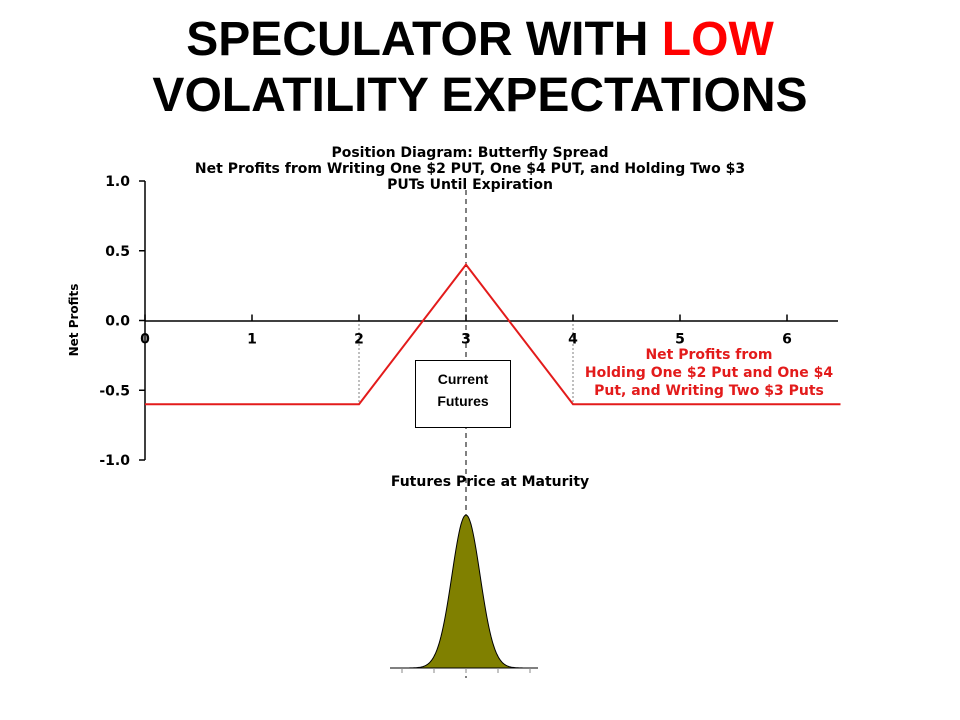  Describe the element at coordinates (490, 482) in the screenshot. I see `x-axis-label: Futures Price at Maturity` at that location.